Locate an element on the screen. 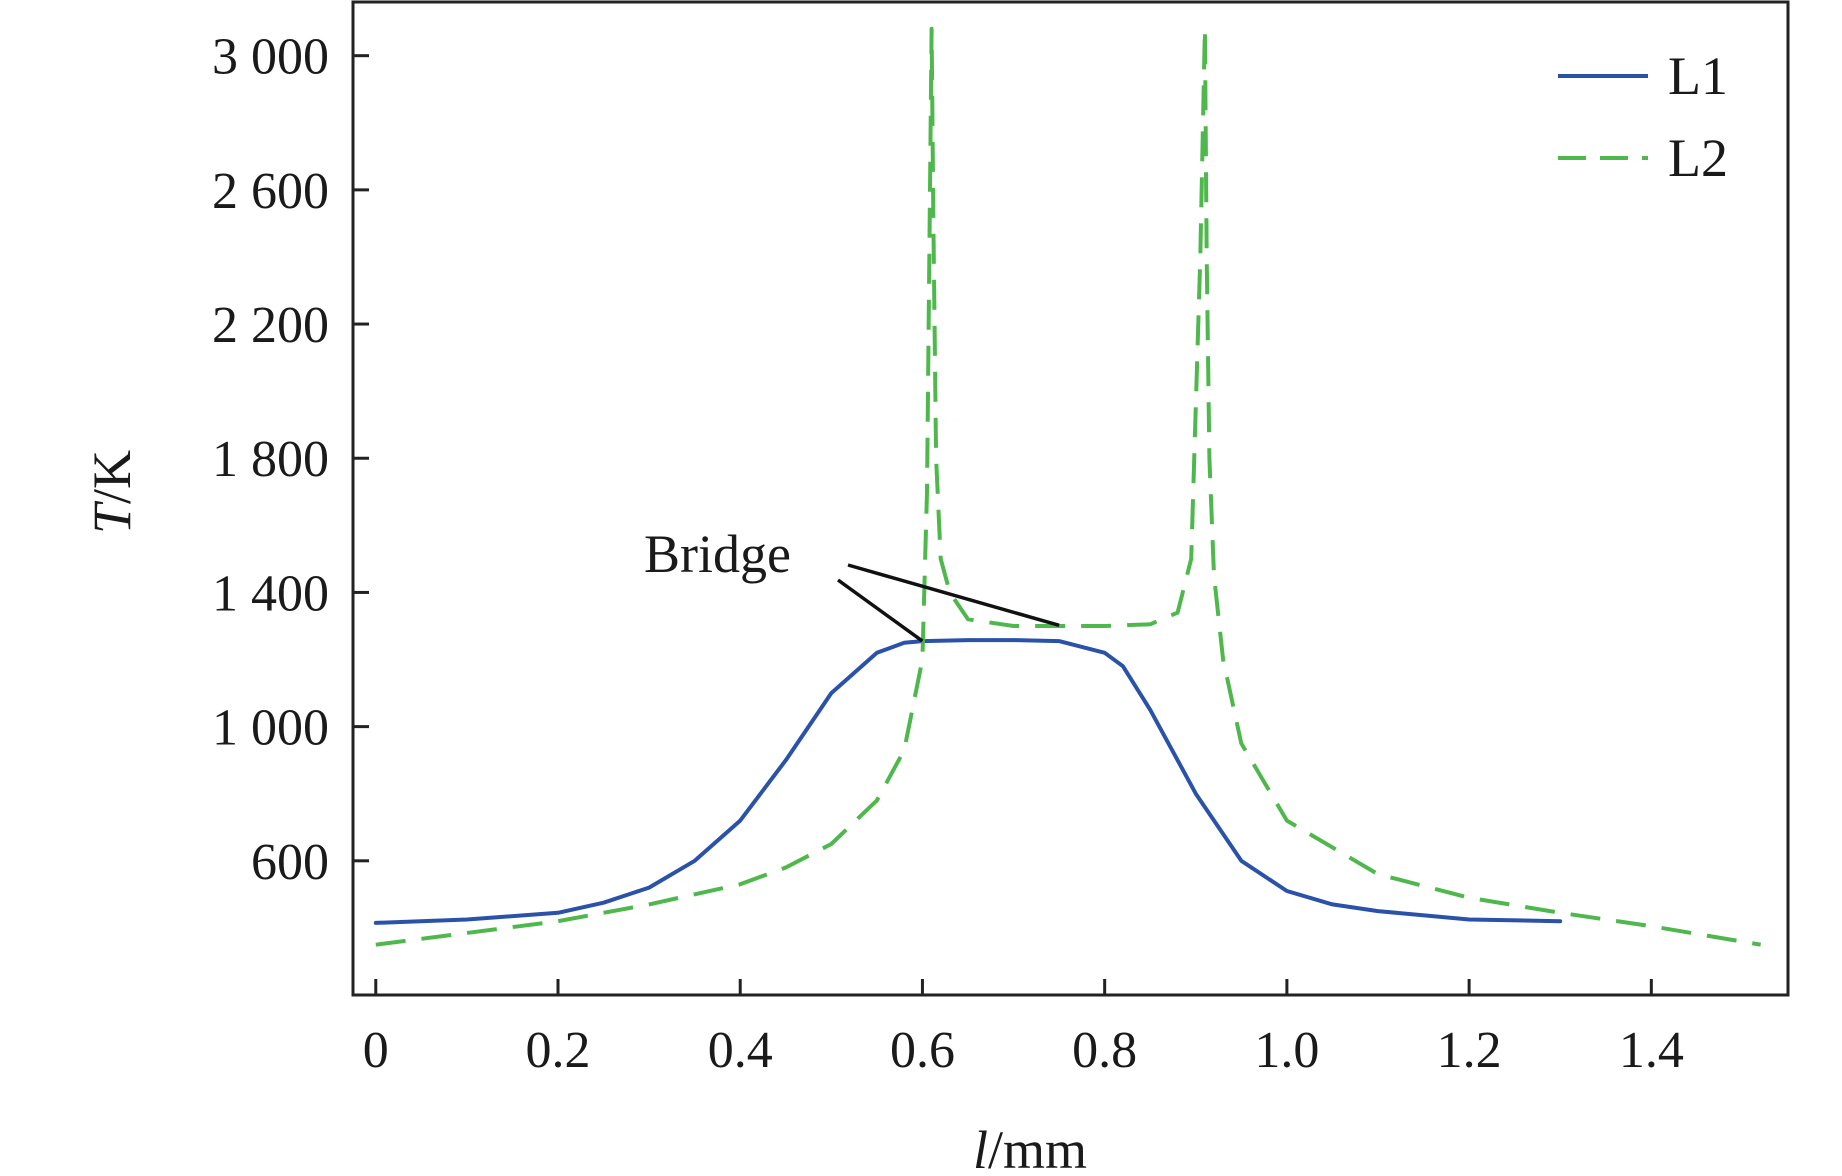 The height and width of the screenshot is (1176, 1842). legend-label-l2: L2 is located at coordinates (1698, 158).